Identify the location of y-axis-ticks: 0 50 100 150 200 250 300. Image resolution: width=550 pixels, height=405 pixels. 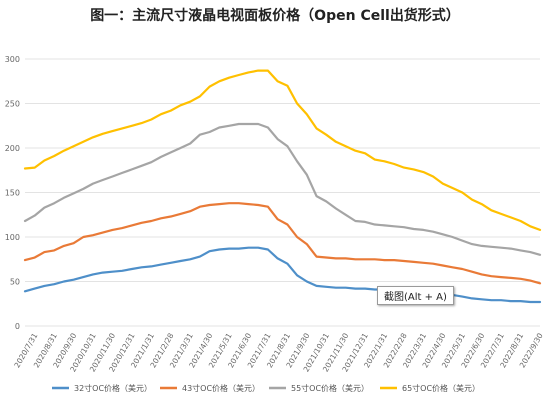
(12, 193).